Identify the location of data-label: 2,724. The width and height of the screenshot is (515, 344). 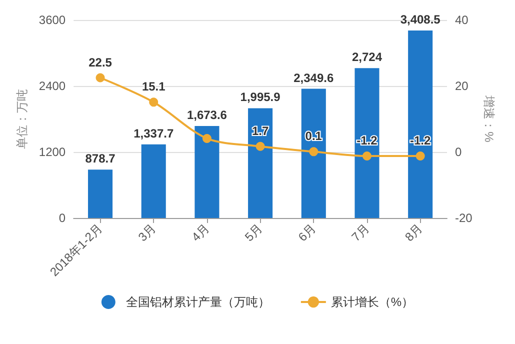
(367, 57).